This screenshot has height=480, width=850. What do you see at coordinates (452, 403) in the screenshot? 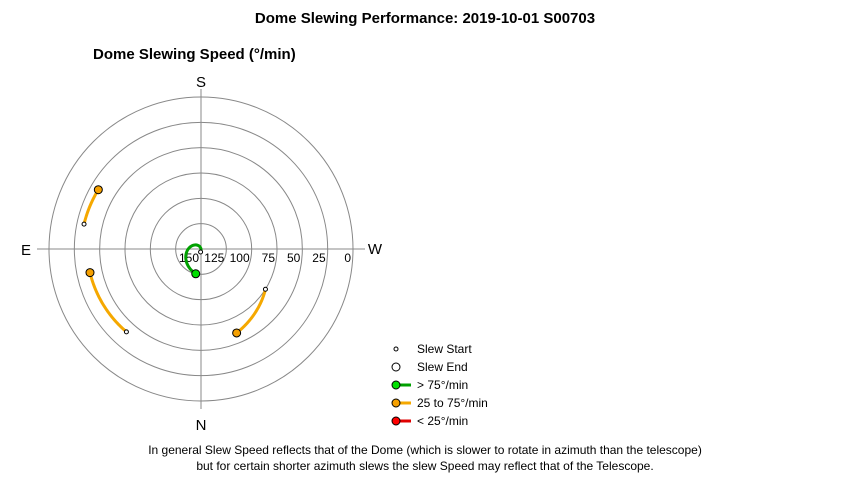
I see `legend-label: 25 to 75°/min` at bounding box center [452, 403].